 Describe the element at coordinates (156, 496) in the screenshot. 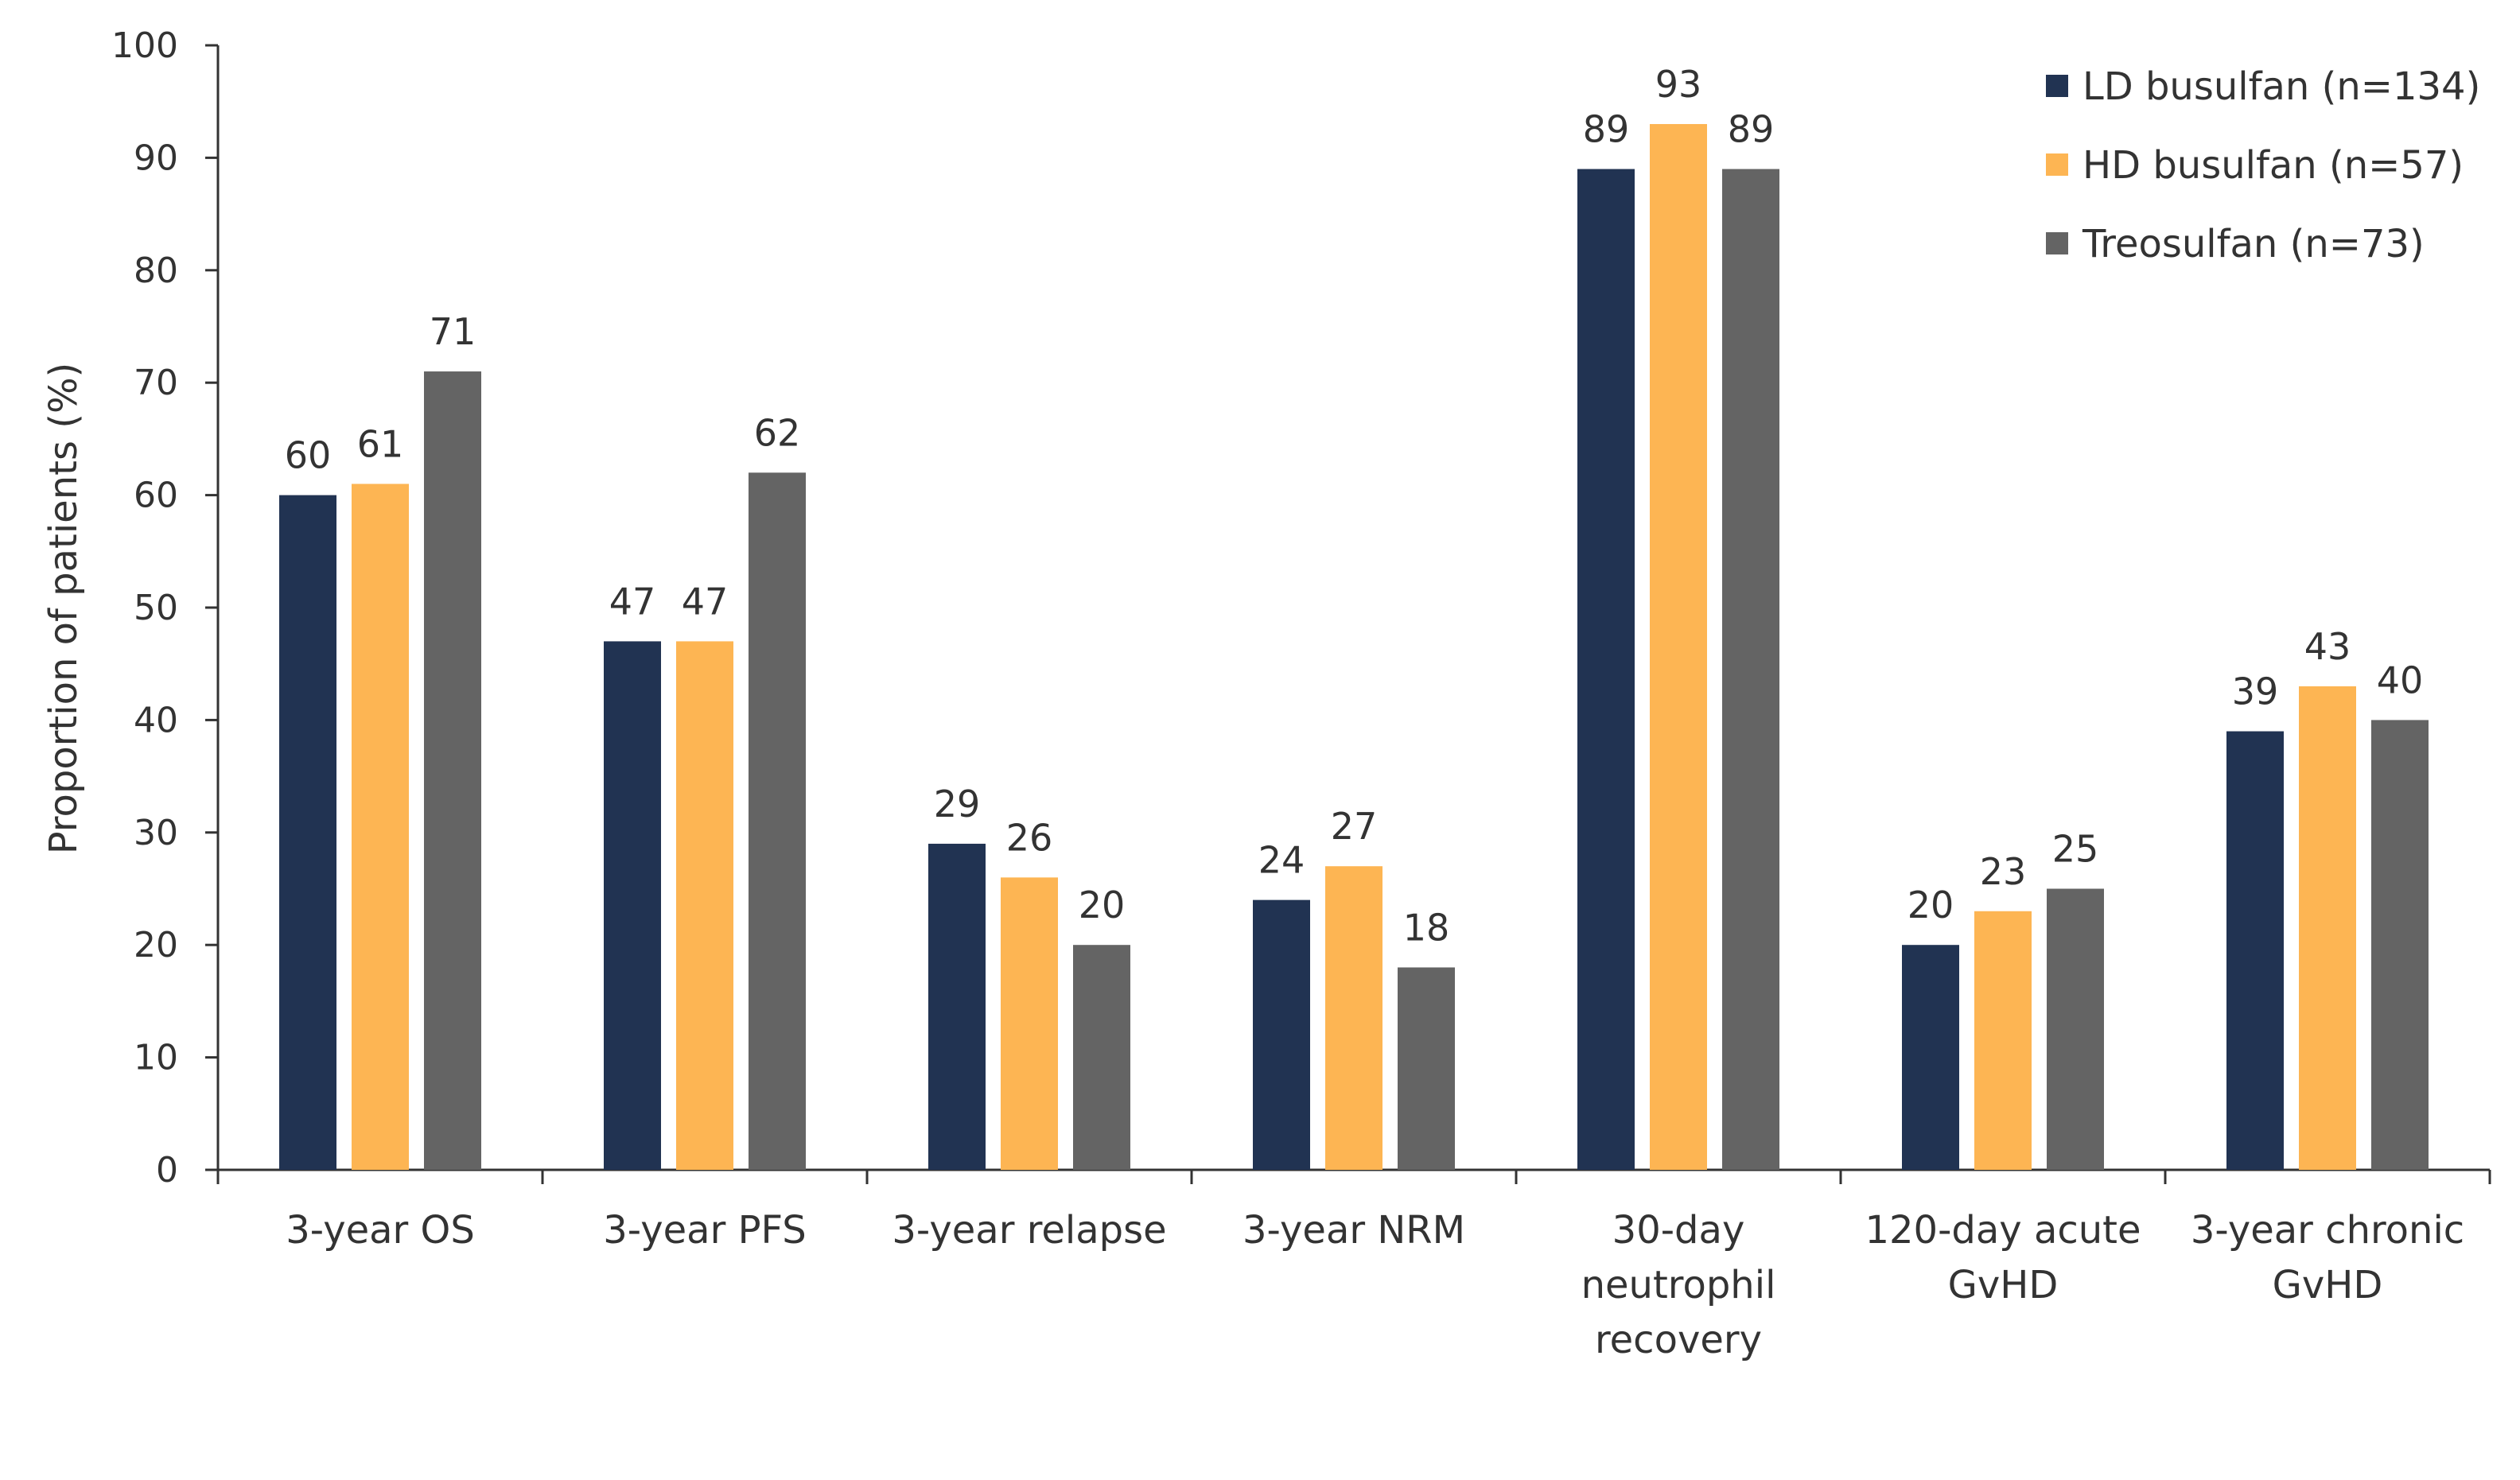

I see `y-tick-label: 60` at that location.